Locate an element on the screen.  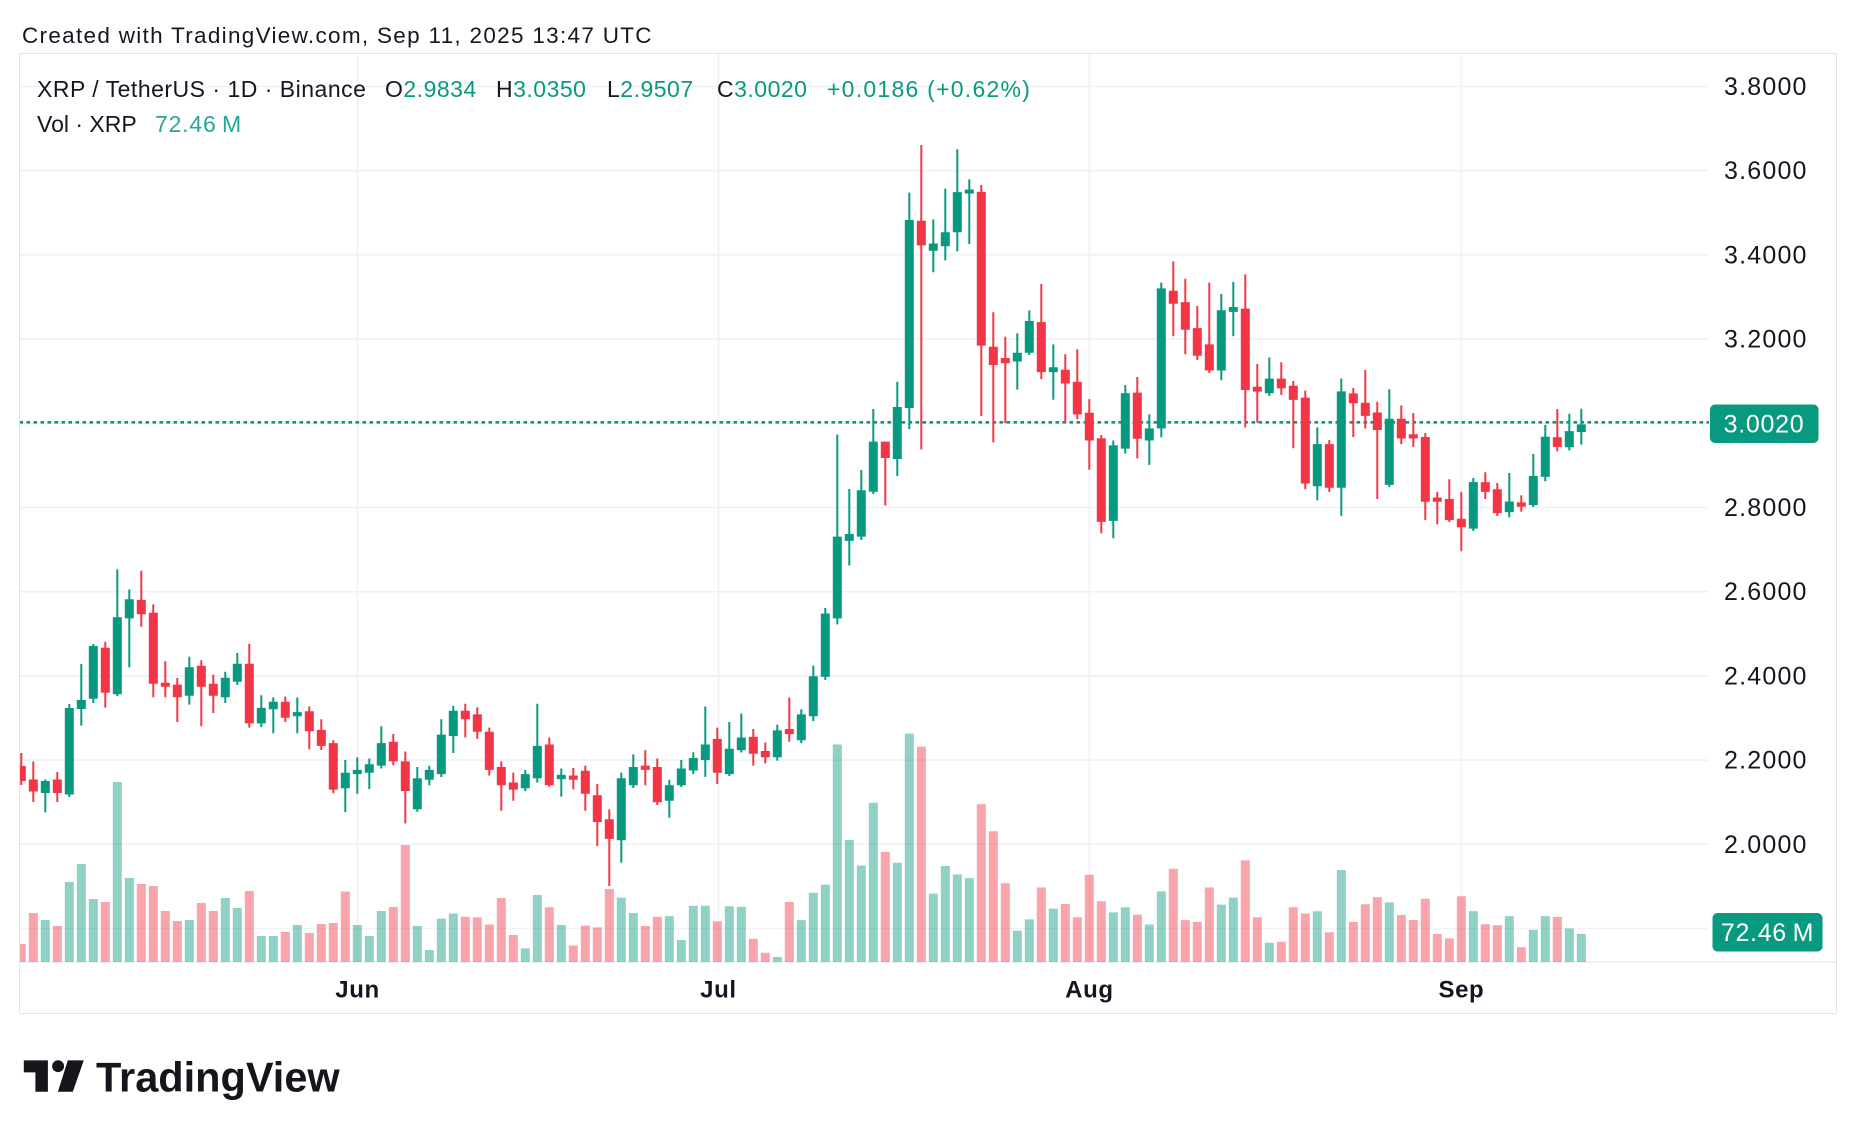
svg-text: +0.0186 (+0.62%) is located at coordinates (929, 89).